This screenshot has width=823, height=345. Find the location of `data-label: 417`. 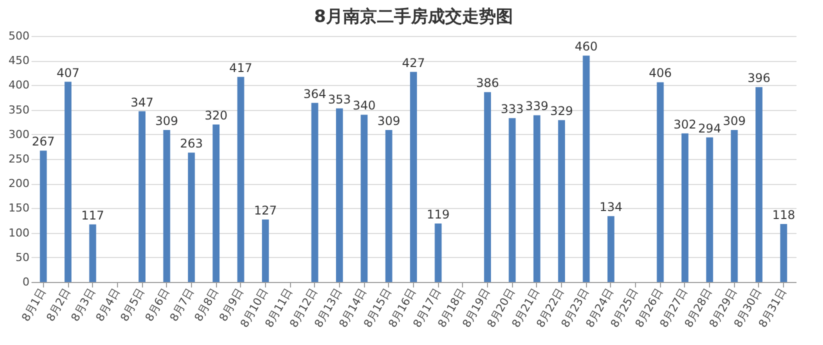

data-label: 417 is located at coordinates (240, 67).